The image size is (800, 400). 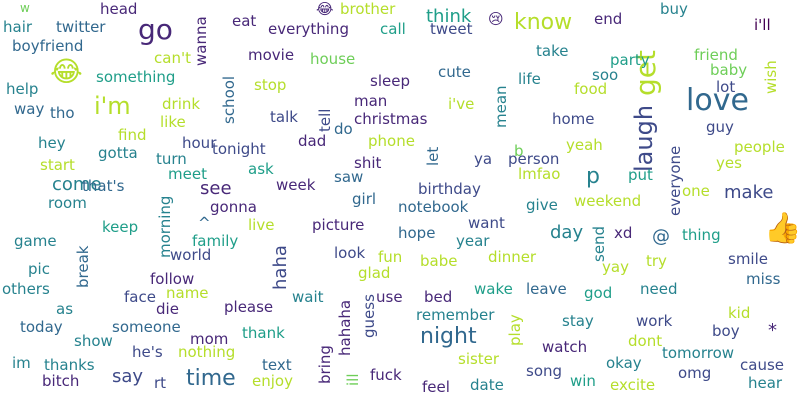 What do you see at coordinates (486, 223) in the screenshot?
I see `word: want` at bounding box center [486, 223].